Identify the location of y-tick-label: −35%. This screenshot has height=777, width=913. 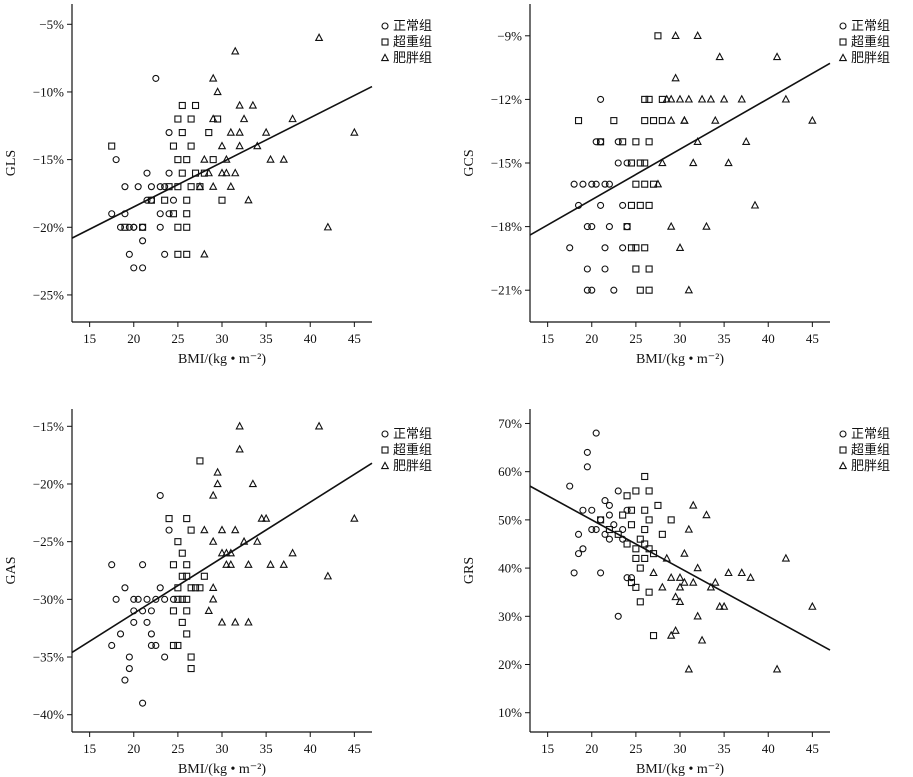
(48, 657).